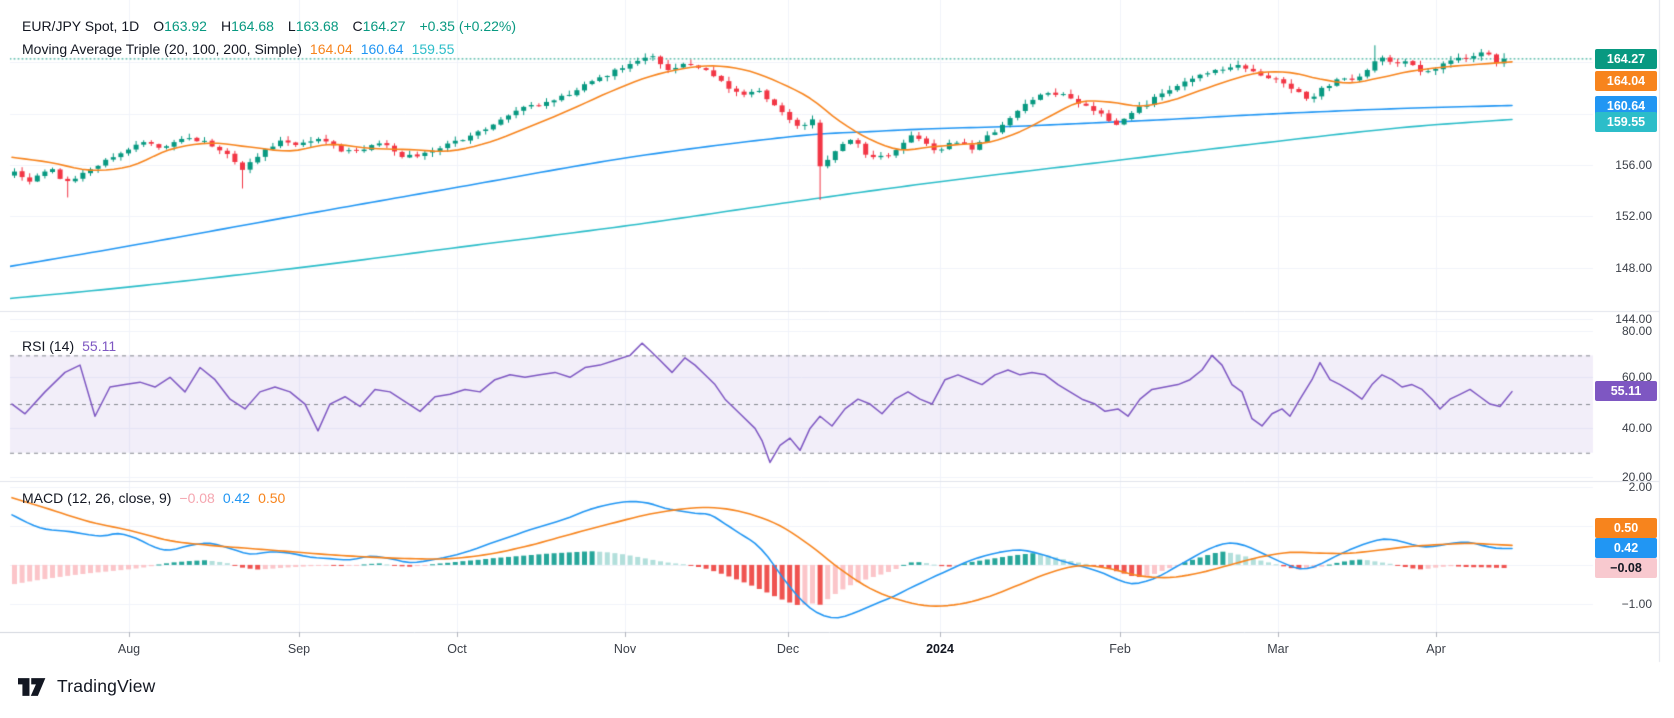  Describe the element at coordinates (1636, 331) in the screenshot. I see `axis-price-label: 80.00` at that location.